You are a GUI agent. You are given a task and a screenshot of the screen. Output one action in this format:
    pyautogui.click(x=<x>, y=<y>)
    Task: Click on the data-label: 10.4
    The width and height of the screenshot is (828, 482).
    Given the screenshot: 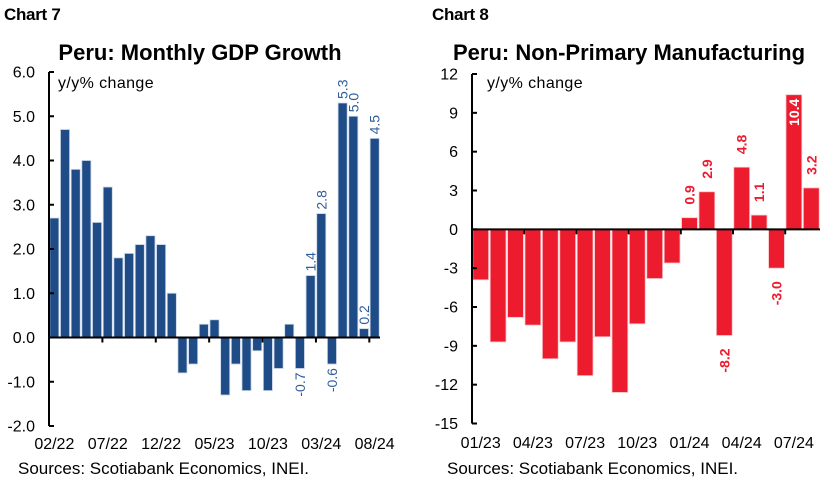 What is the action you would take?
    pyautogui.click(x=794, y=111)
    